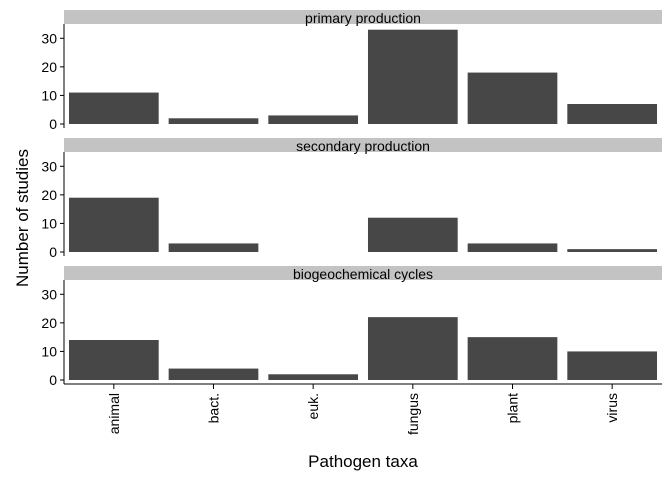  I want to click on facet-strip-label: secondary production, so click(363, 146).